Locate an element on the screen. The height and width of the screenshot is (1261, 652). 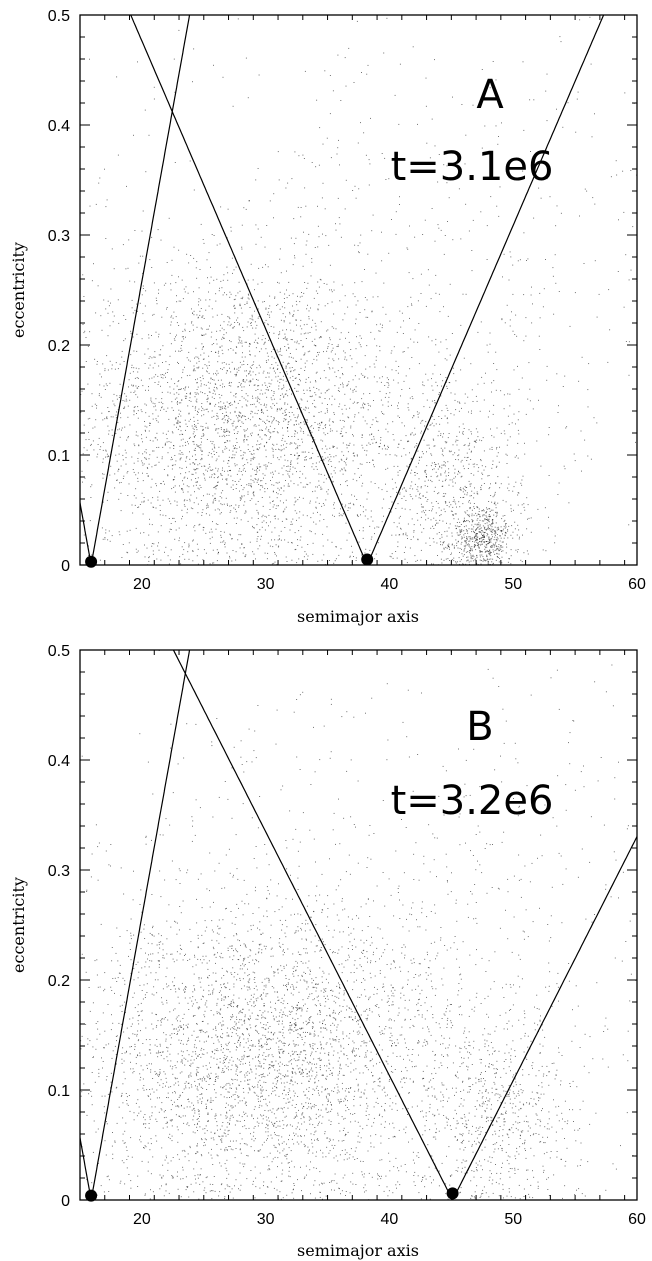
x-axis-title-a: semimajor axis is located at coordinates (358, 616).